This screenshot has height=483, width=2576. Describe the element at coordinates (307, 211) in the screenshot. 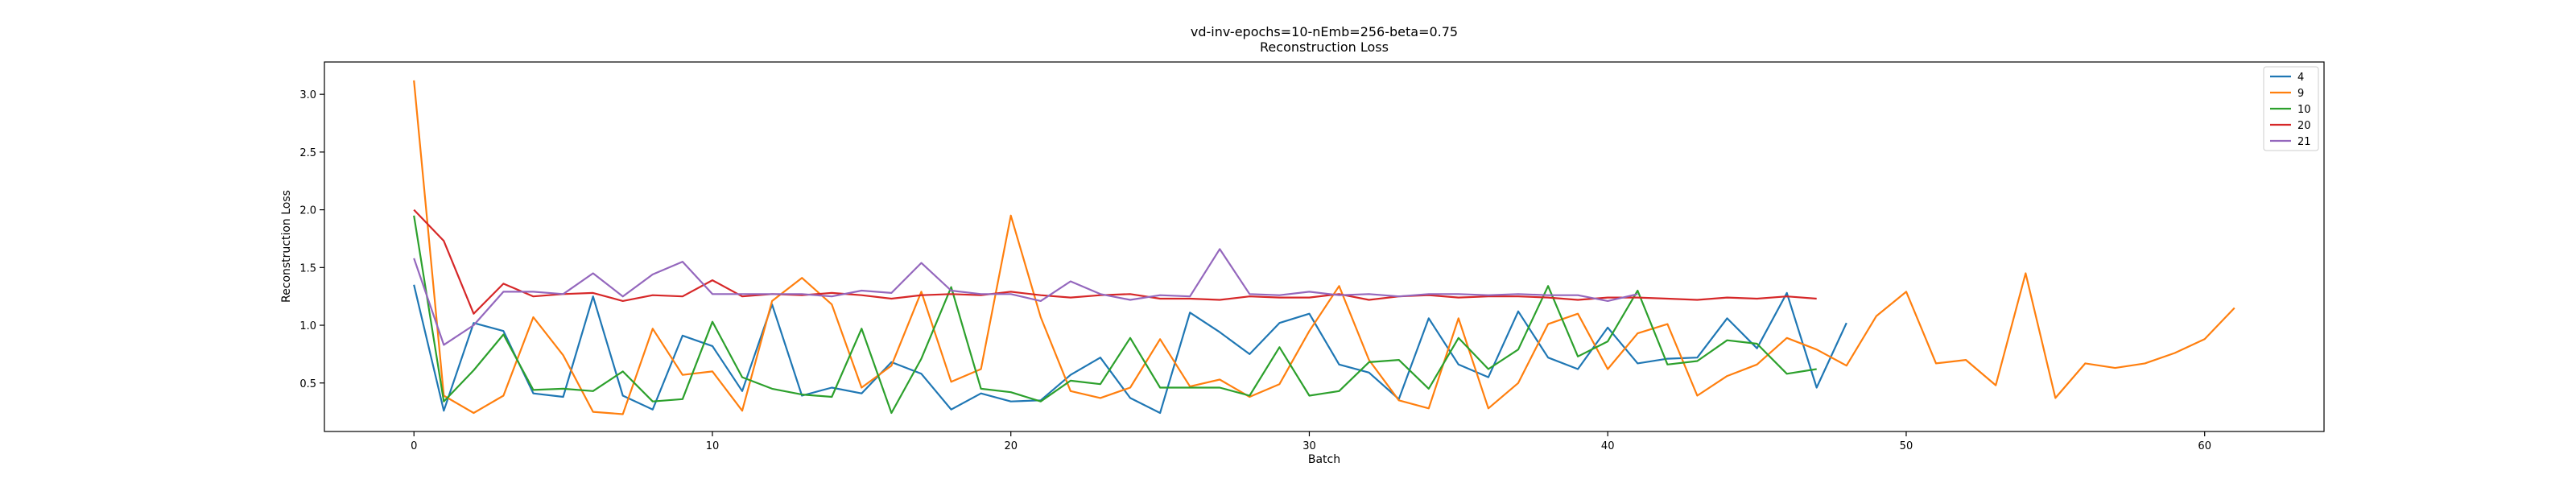

I see `y-tick-label: 2.0` at that location.